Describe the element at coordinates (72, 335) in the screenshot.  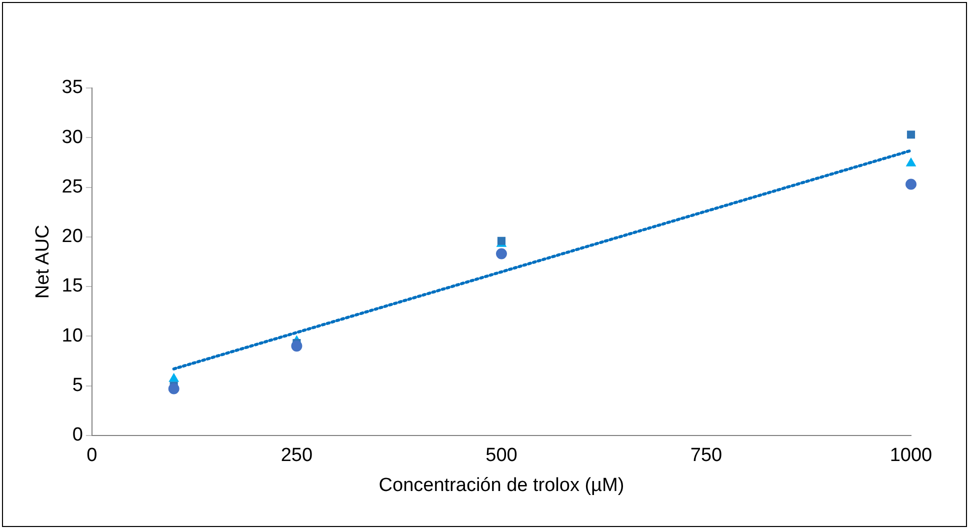
I see `y-tick-label: 10` at that location.